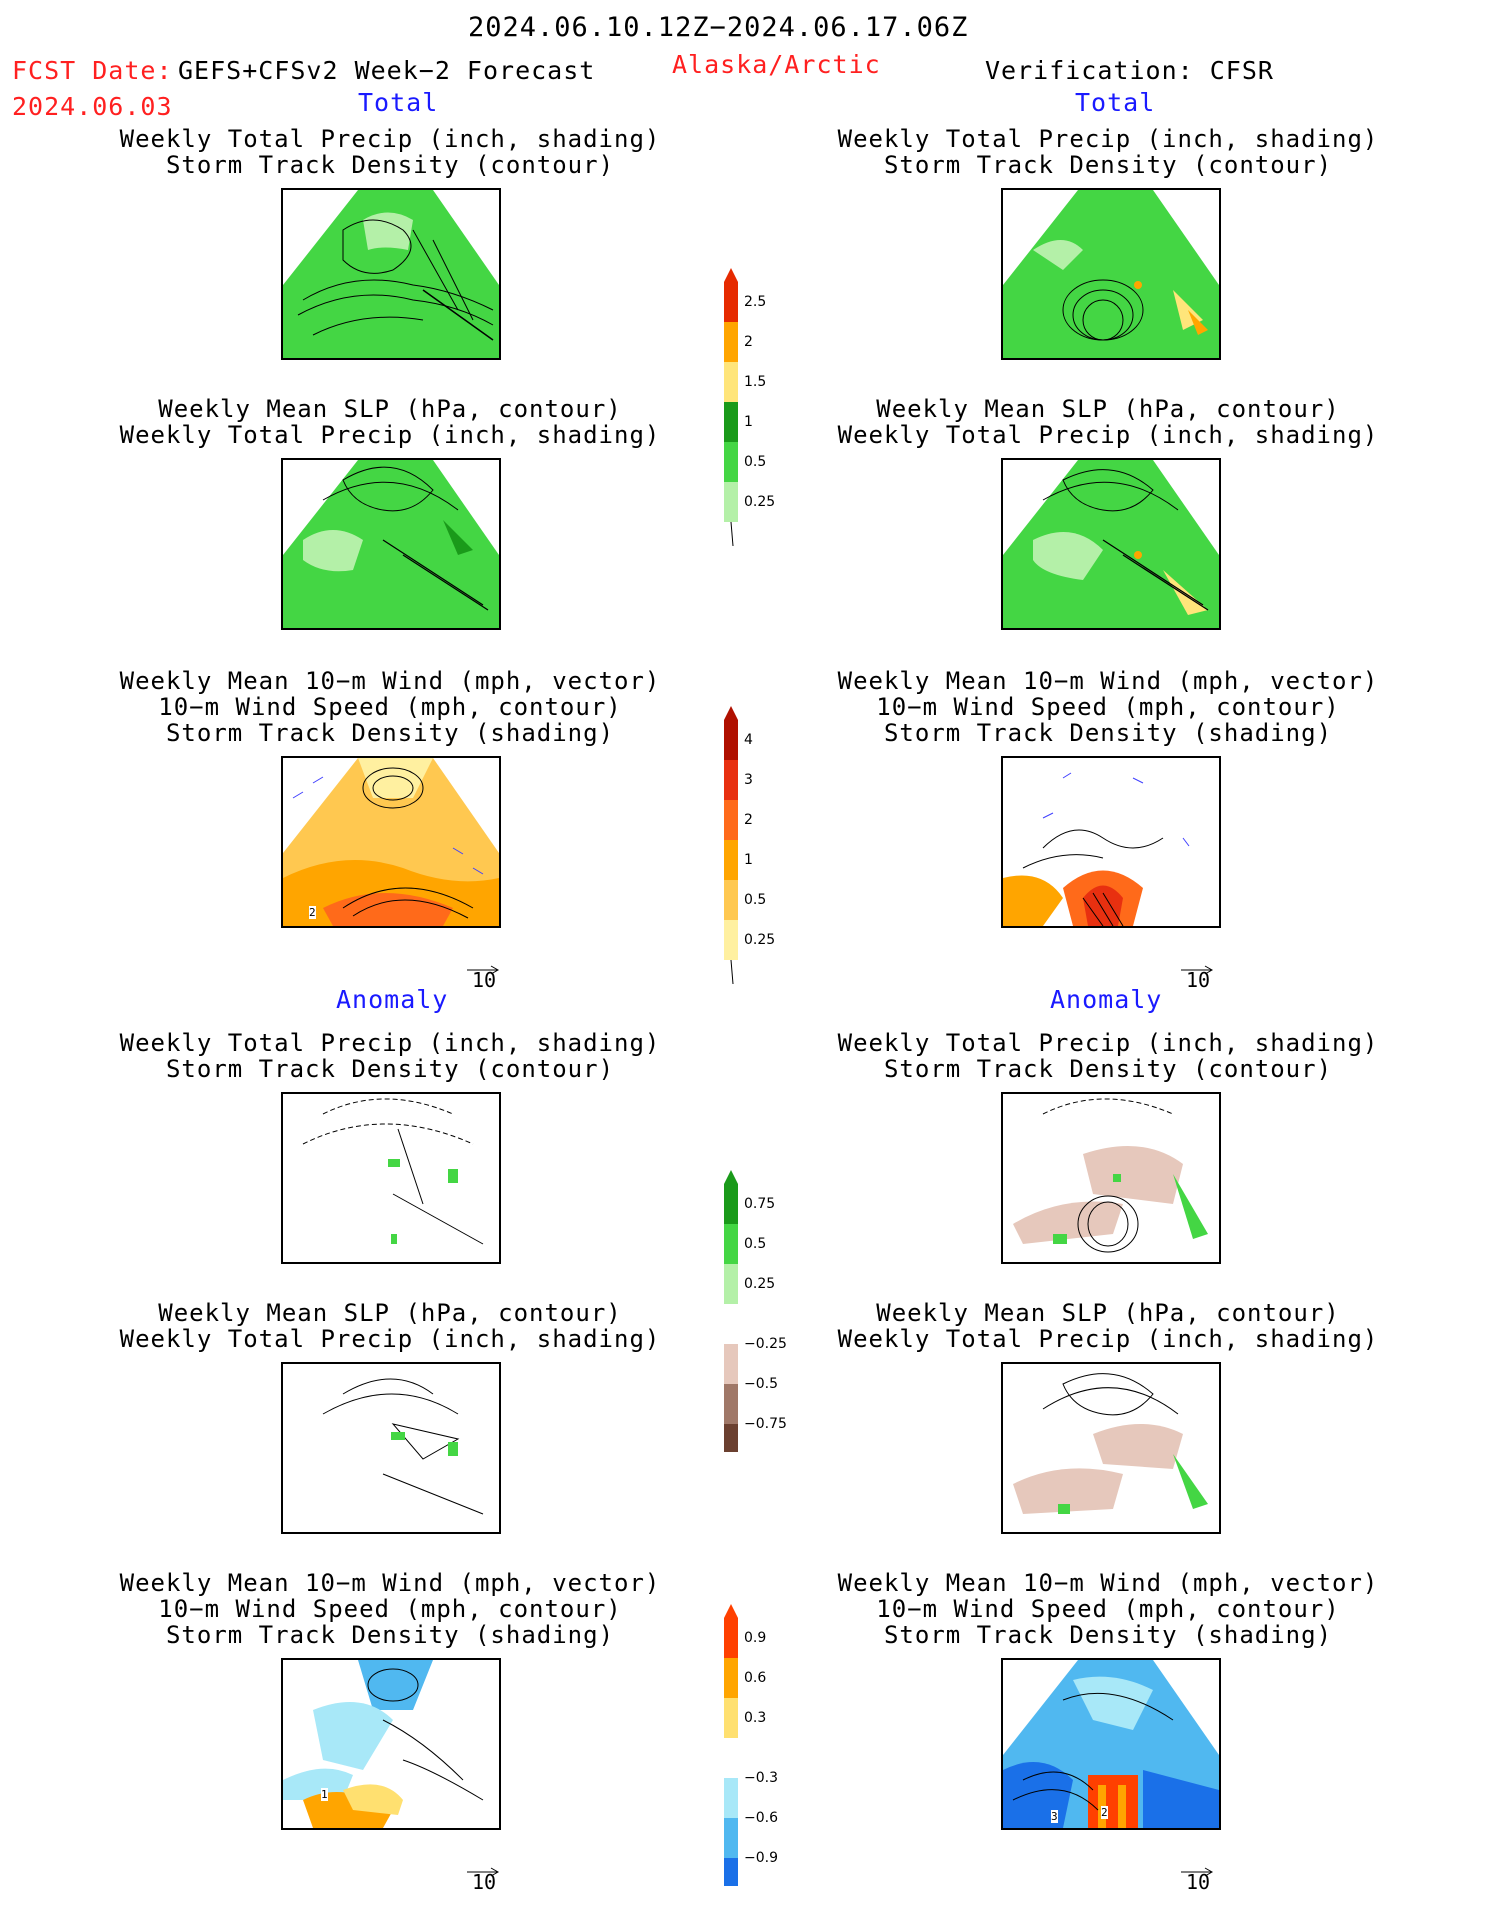 This screenshot has height=1925, width=1487. What do you see at coordinates (759, 1311) in the screenshot?
I see `colorbar-precip-anom: 0.75 0.5 0.25 −0.25 −0.5 −0.75` at bounding box center [759, 1311].